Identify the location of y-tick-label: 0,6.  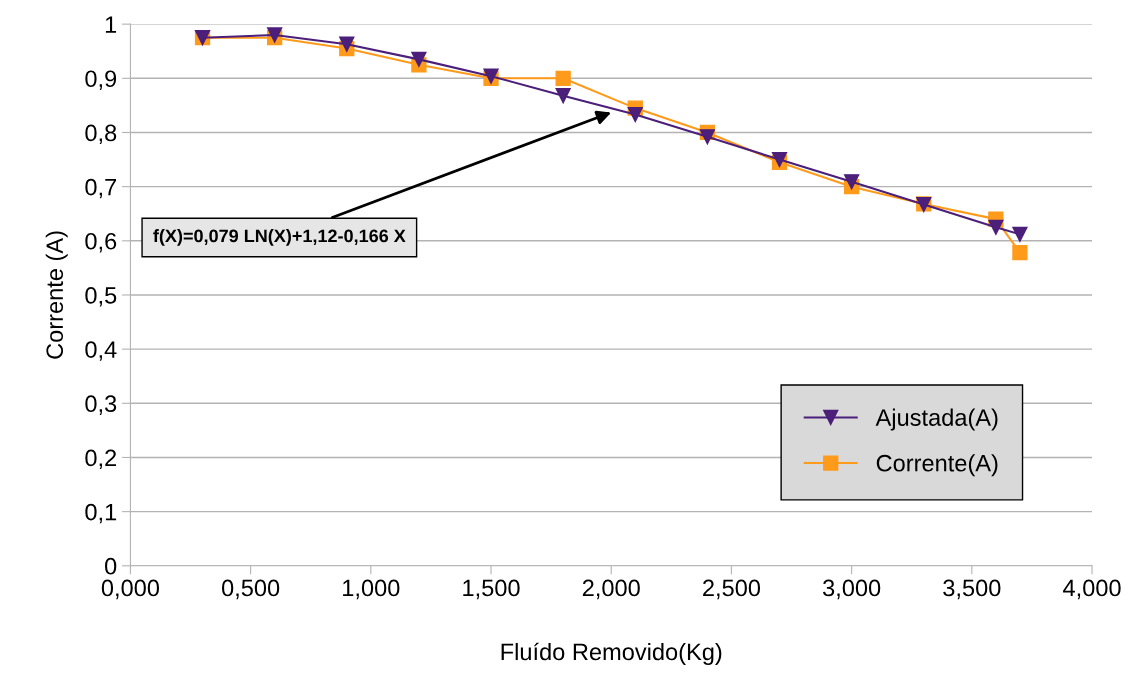
(101, 242).